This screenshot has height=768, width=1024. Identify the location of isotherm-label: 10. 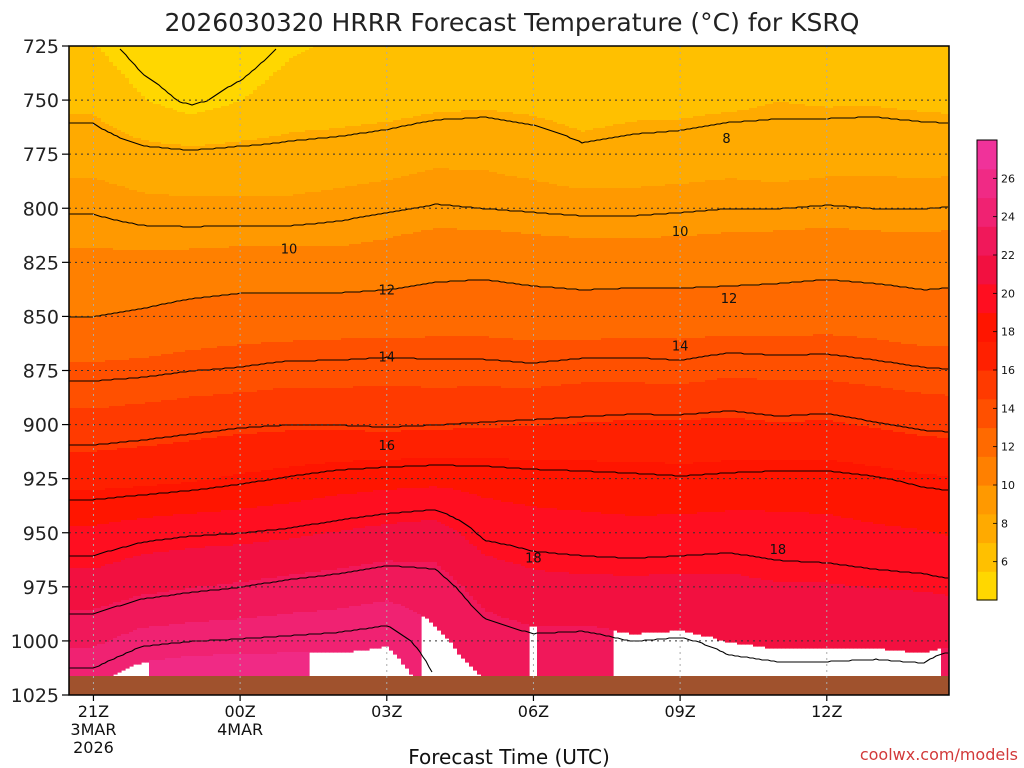
(680, 232).